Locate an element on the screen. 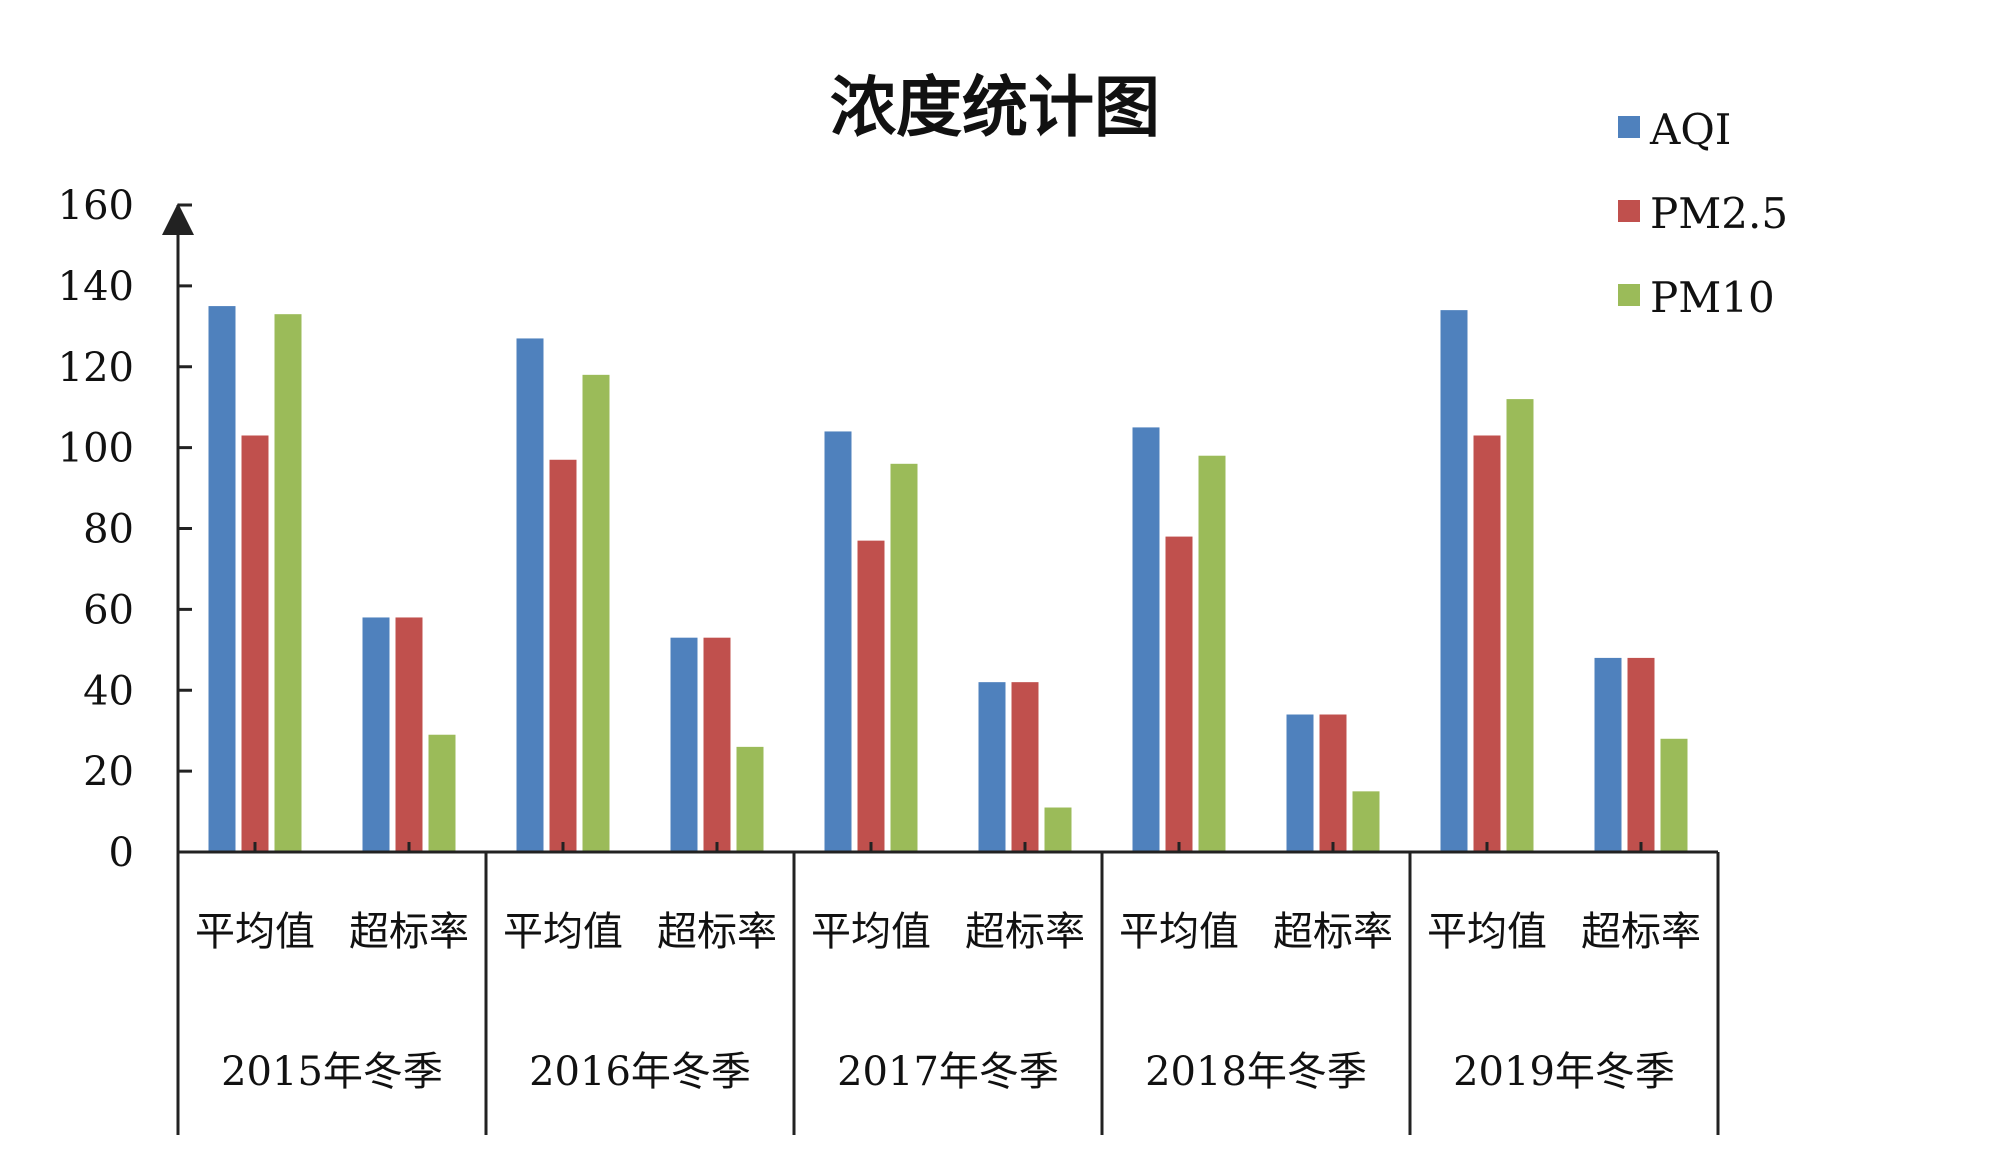 Image resolution: width=2000 pixels, height=1154 pixels. y-tick-label: 80 is located at coordinates (108, 530).